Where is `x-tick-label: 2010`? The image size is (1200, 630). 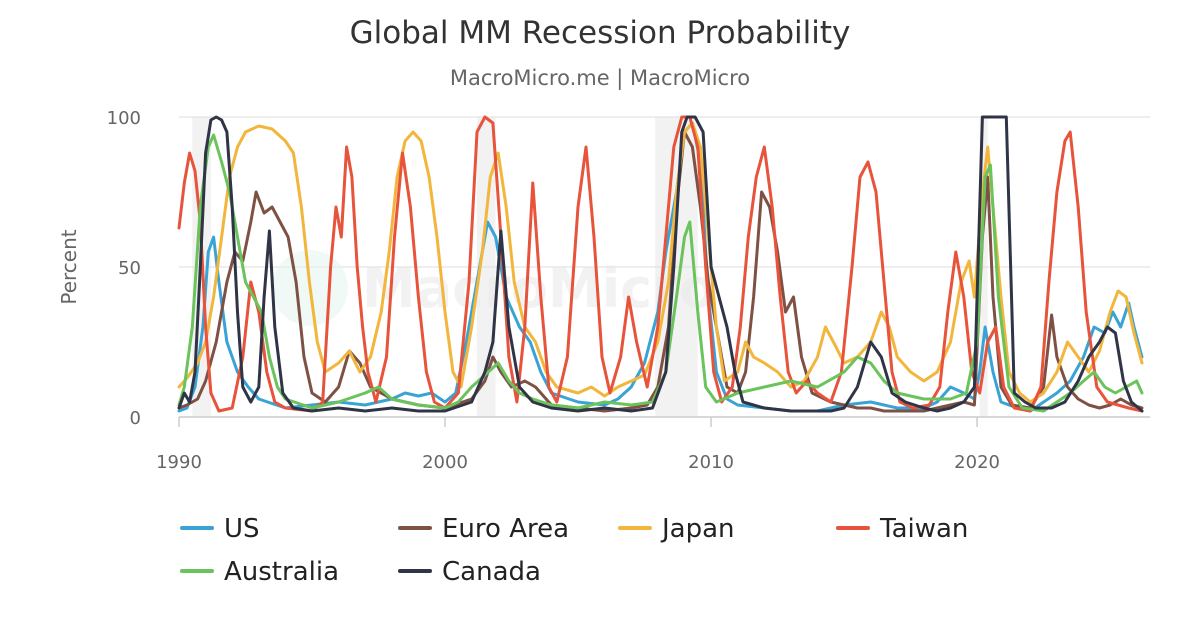 x-tick-label: 2010 is located at coordinates (711, 462).